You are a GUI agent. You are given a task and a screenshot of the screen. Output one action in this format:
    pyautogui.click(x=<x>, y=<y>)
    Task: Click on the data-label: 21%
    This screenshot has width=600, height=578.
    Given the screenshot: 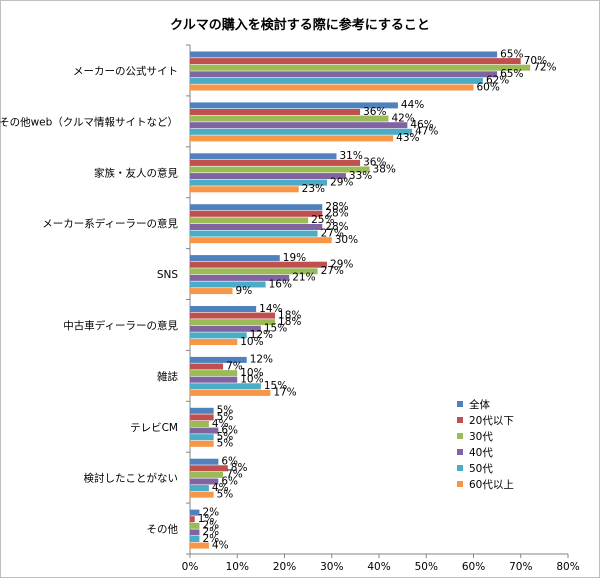 What is the action you would take?
    pyautogui.click(x=303, y=278)
    